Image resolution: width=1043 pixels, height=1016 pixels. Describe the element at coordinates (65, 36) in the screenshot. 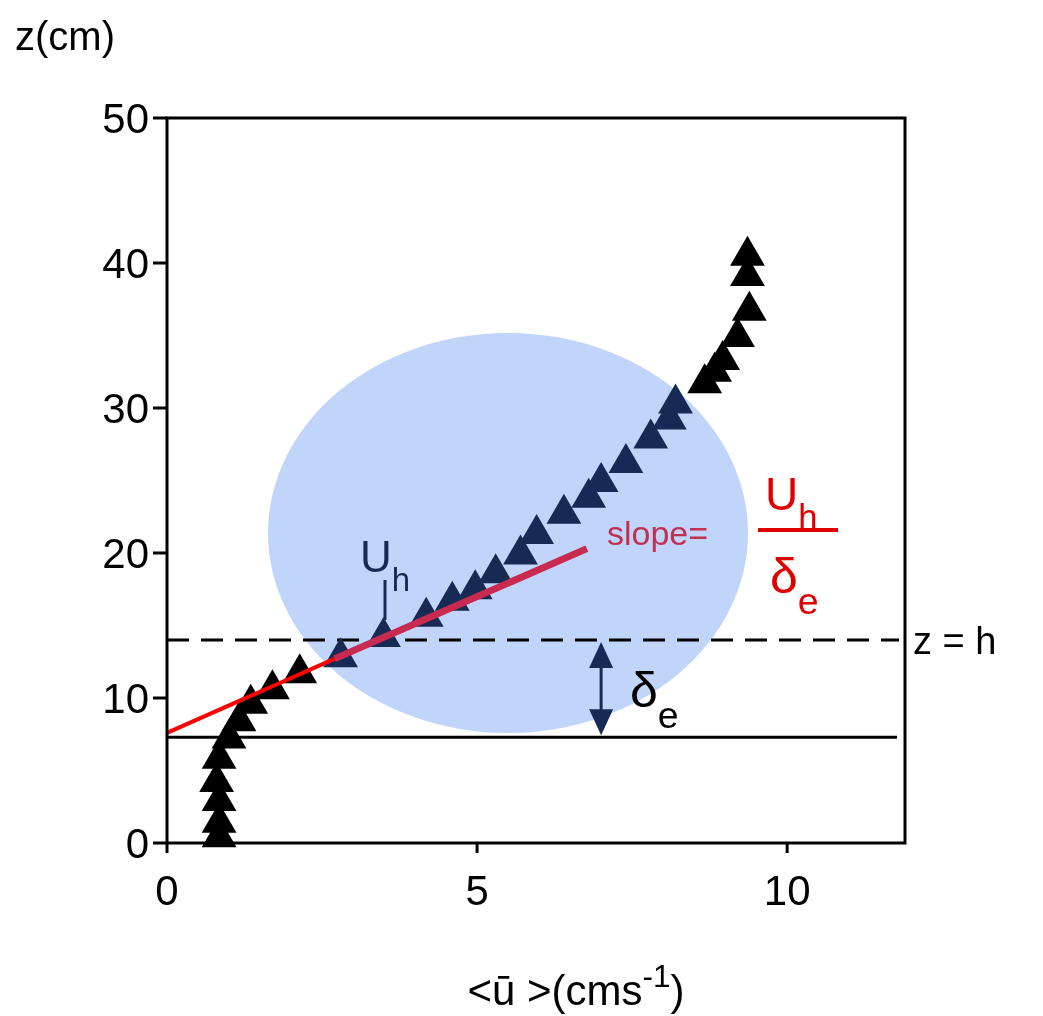

I see `y-axis-title: z(cm)` at that location.